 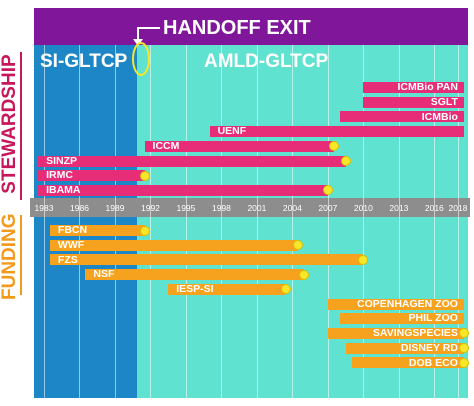 What do you see at coordinates (266, 61) in the screenshot?
I see `amld-phase-label: AMLD-GLTCP` at bounding box center [266, 61].